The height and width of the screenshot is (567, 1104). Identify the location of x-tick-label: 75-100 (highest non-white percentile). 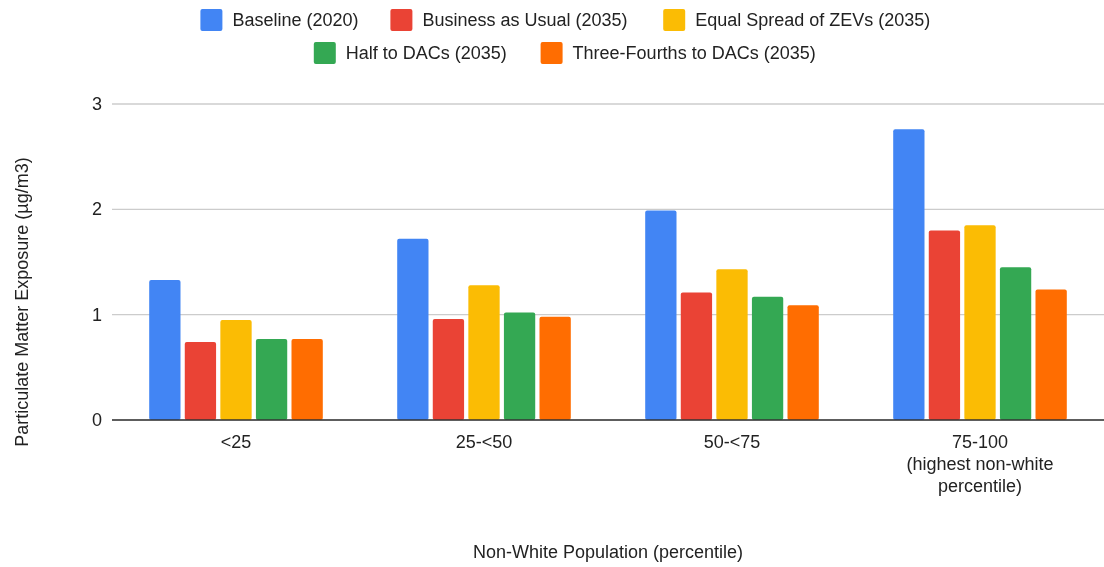
(980, 464).